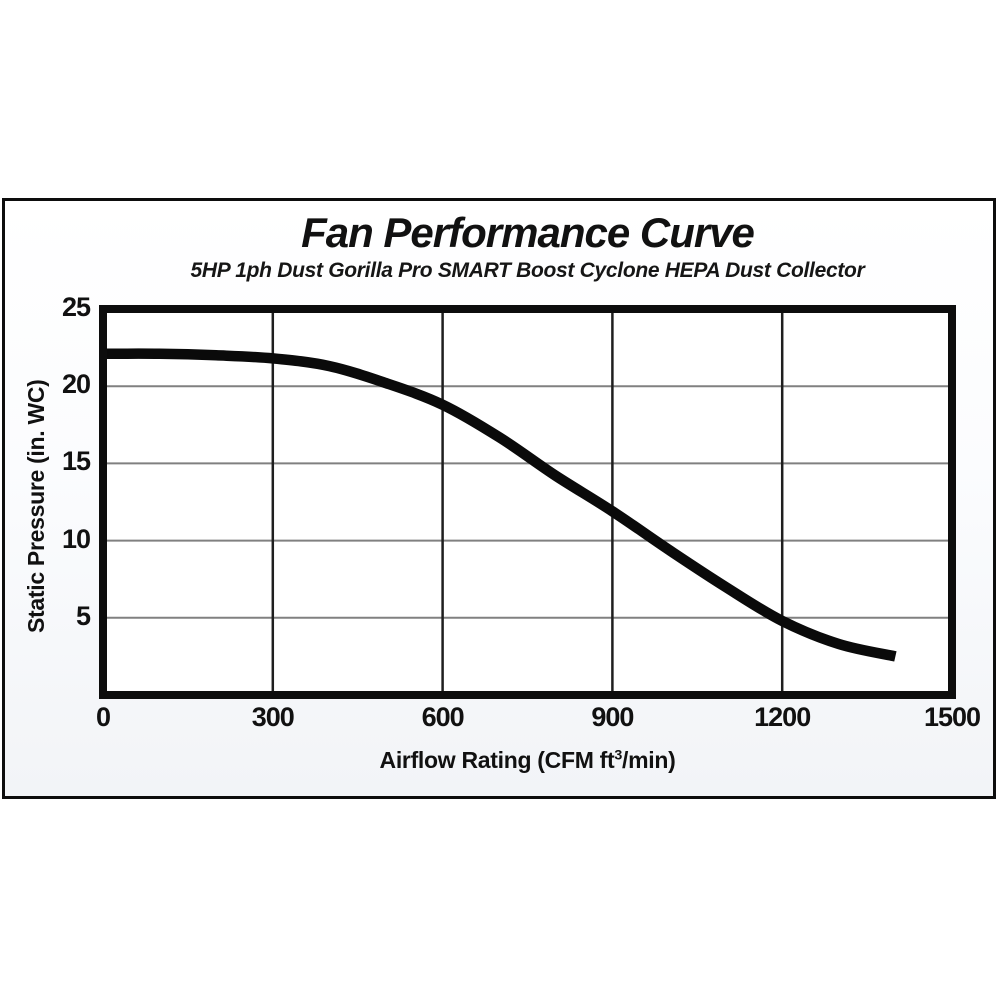 The width and height of the screenshot is (1000, 1000). I want to click on x-tick-label: 1500, so click(952, 717).